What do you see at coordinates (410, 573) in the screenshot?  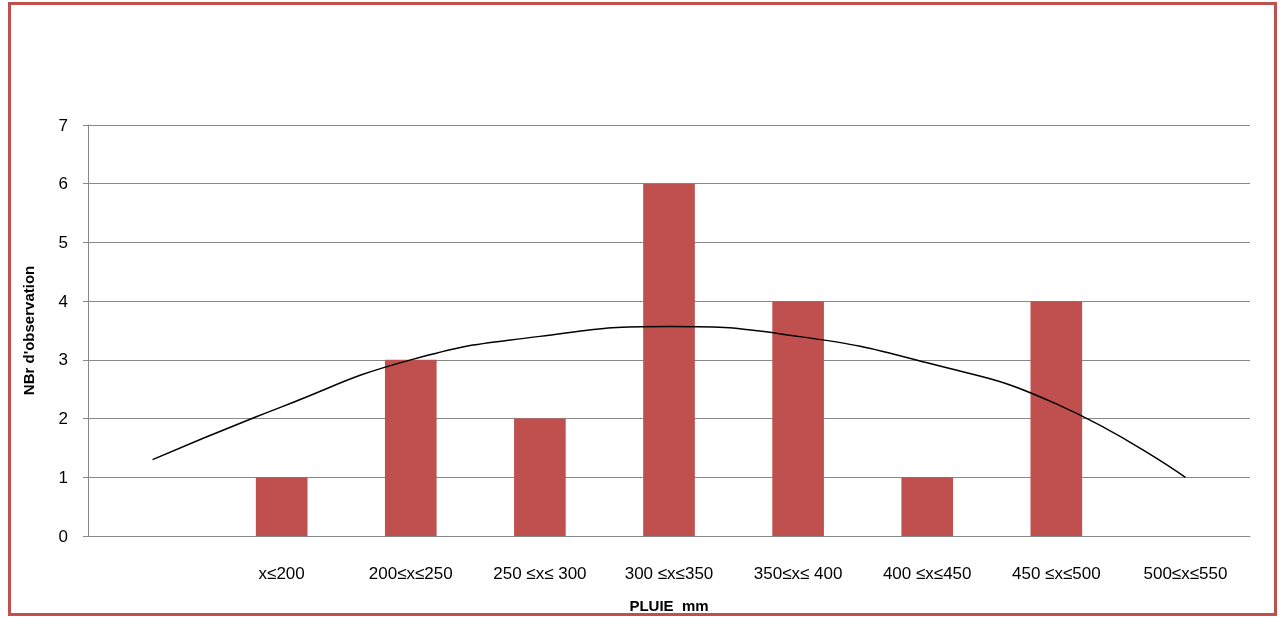 I see `x-tick-label: 200≤x≤250` at bounding box center [410, 573].